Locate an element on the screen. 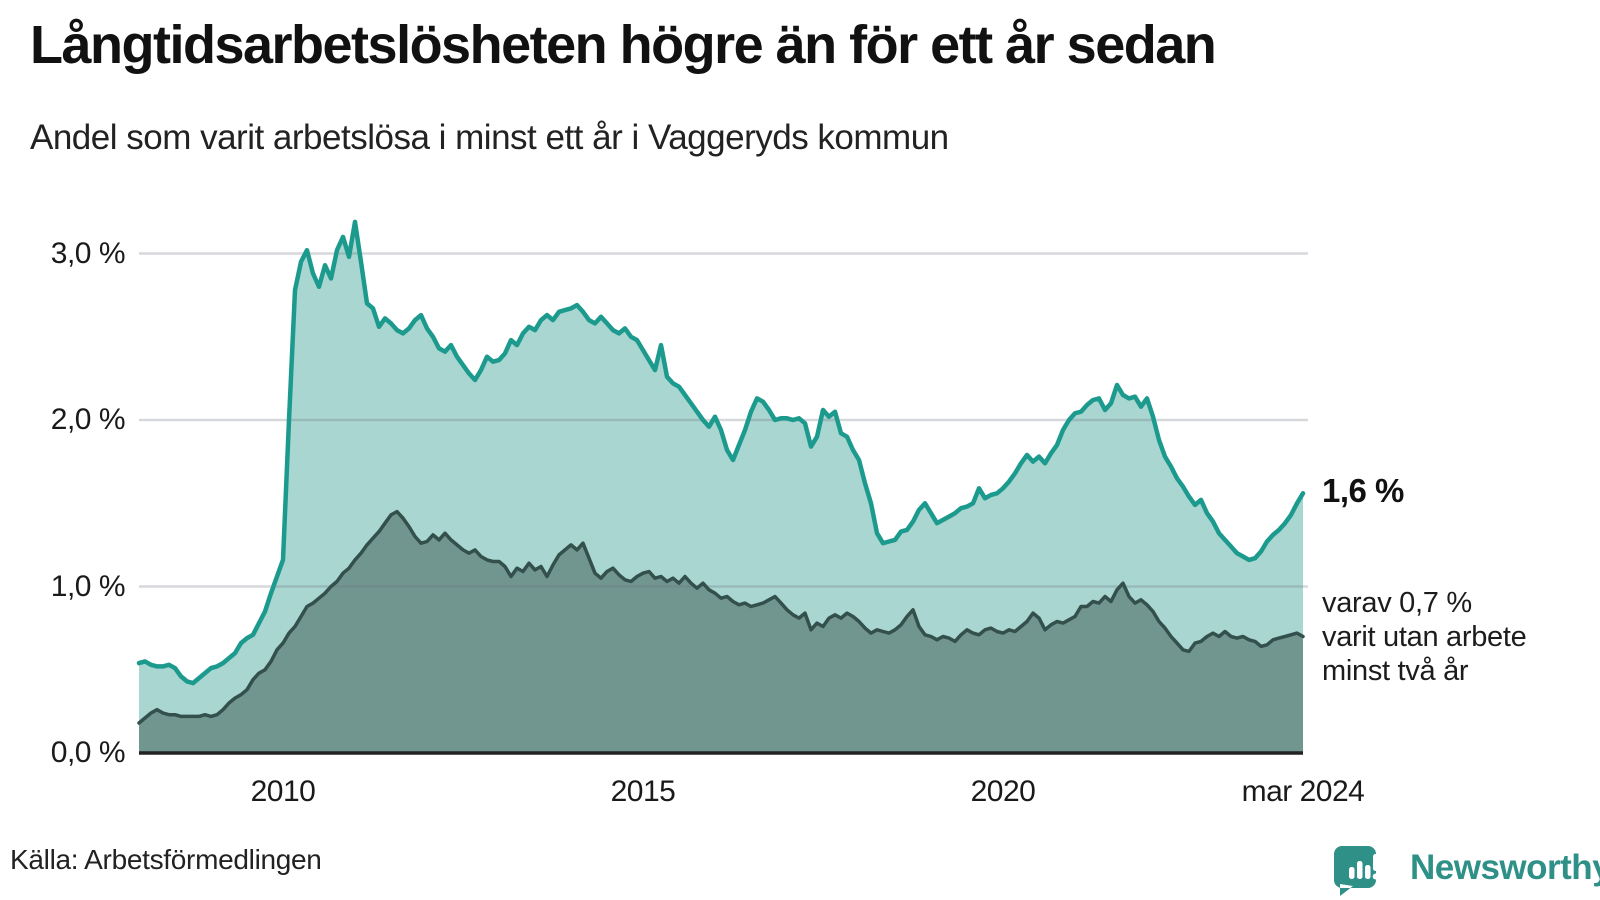 This screenshot has height=900, width=1600. brand-name: Newsworthy is located at coordinates (1505, 867).